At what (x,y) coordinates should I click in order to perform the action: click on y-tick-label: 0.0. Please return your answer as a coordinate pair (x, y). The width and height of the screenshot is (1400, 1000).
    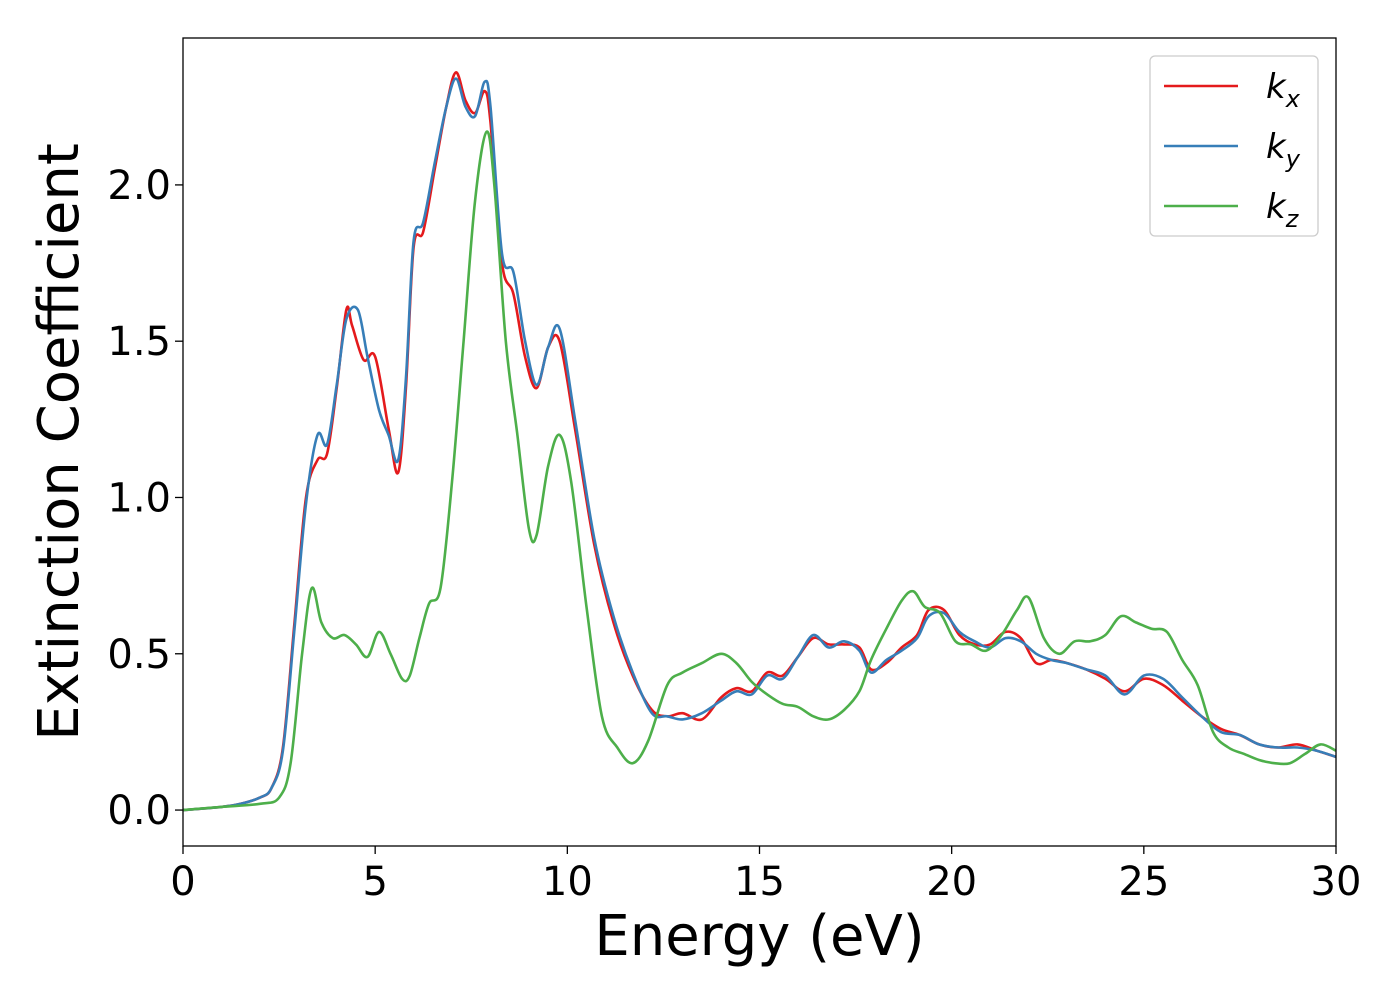
    Looking at the image, I should click on (139, 811).